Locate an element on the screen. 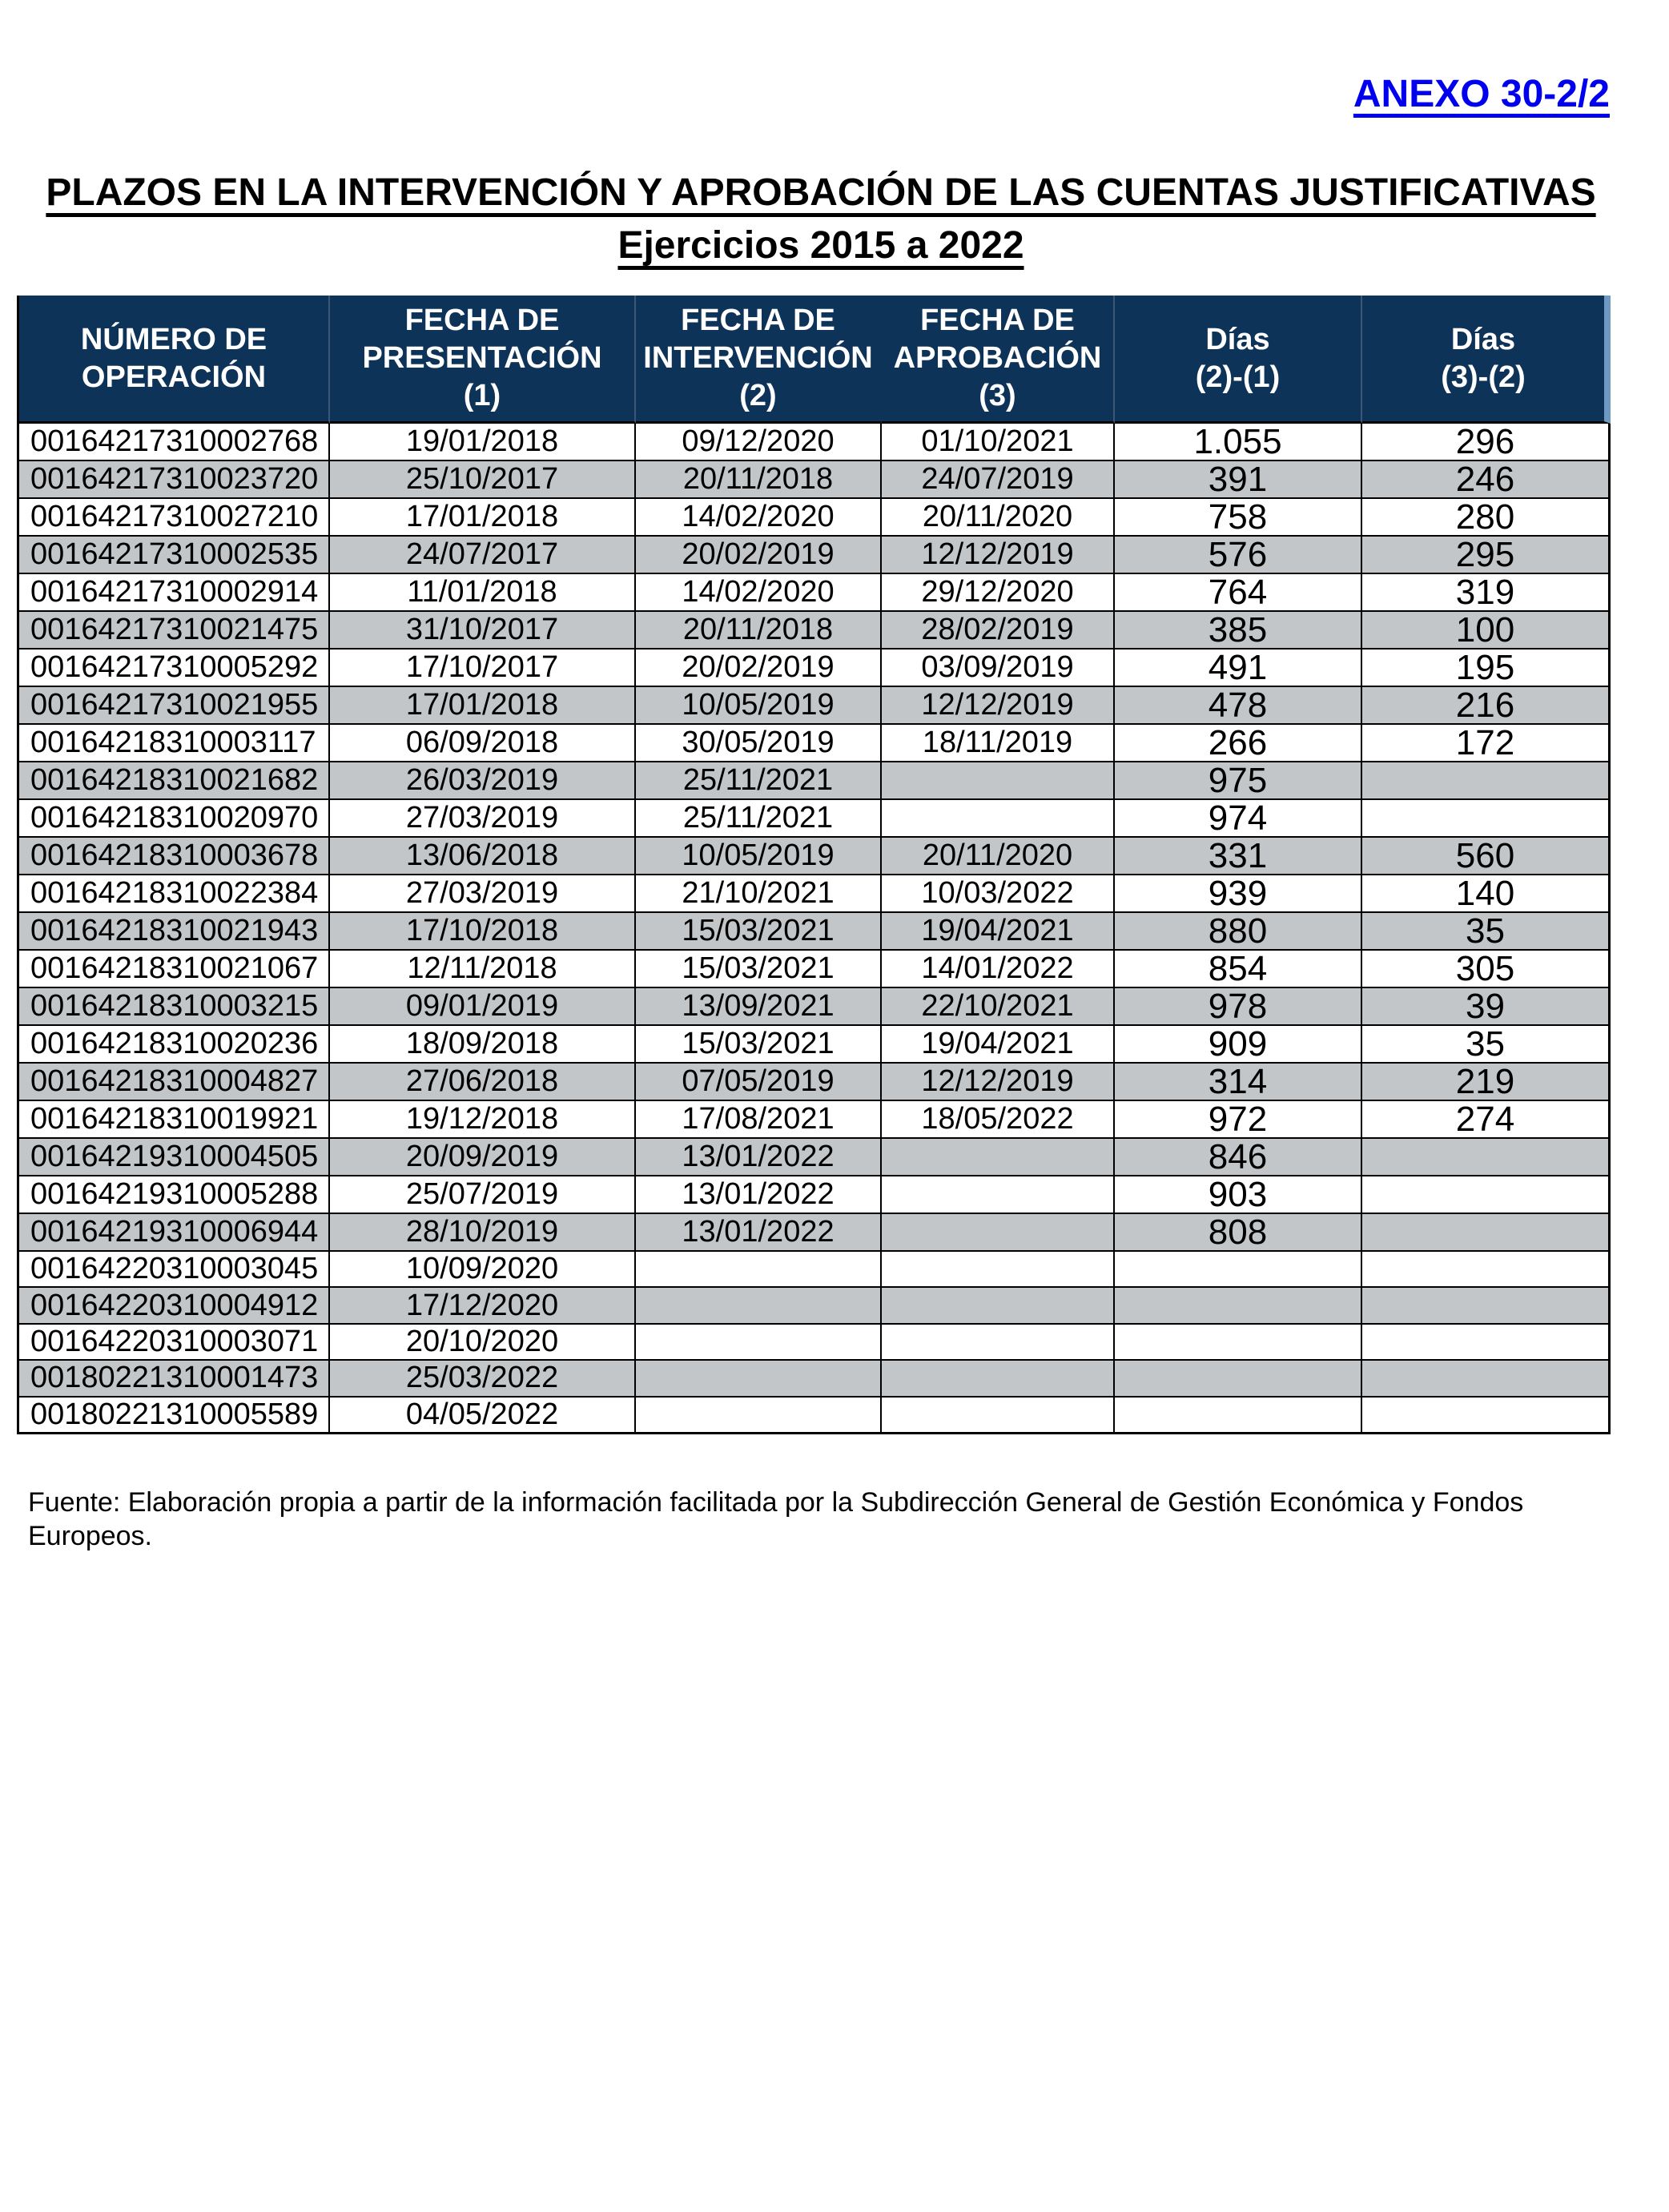 The height and width of the screenshot is (2212, 1669). presentation-date-cell: 31/10/2017 is located at coordinates (483, 631).